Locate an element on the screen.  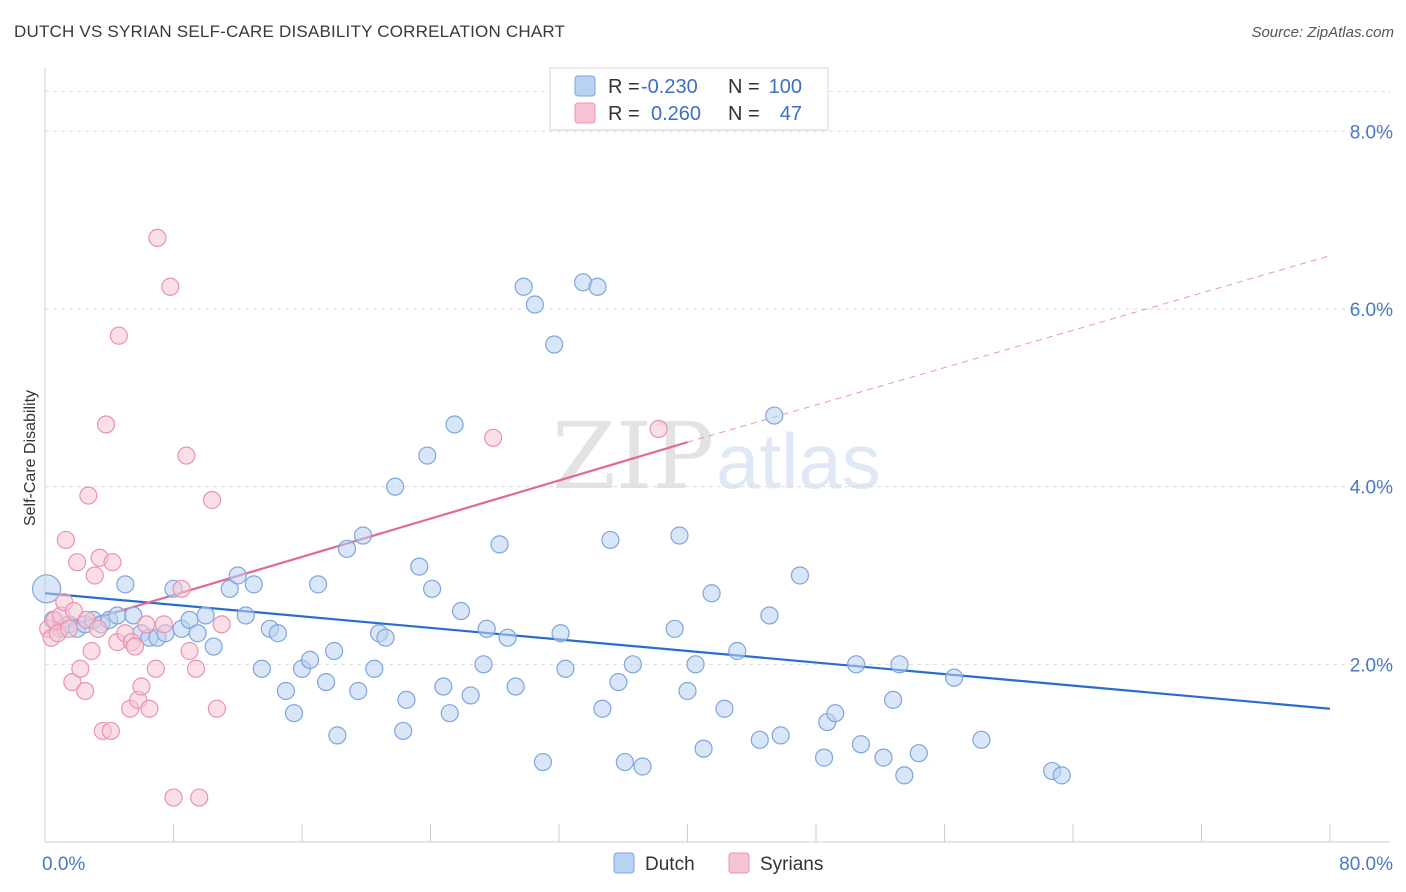
y-tick-label: 8.0% is located at coordinates (1371, 132).